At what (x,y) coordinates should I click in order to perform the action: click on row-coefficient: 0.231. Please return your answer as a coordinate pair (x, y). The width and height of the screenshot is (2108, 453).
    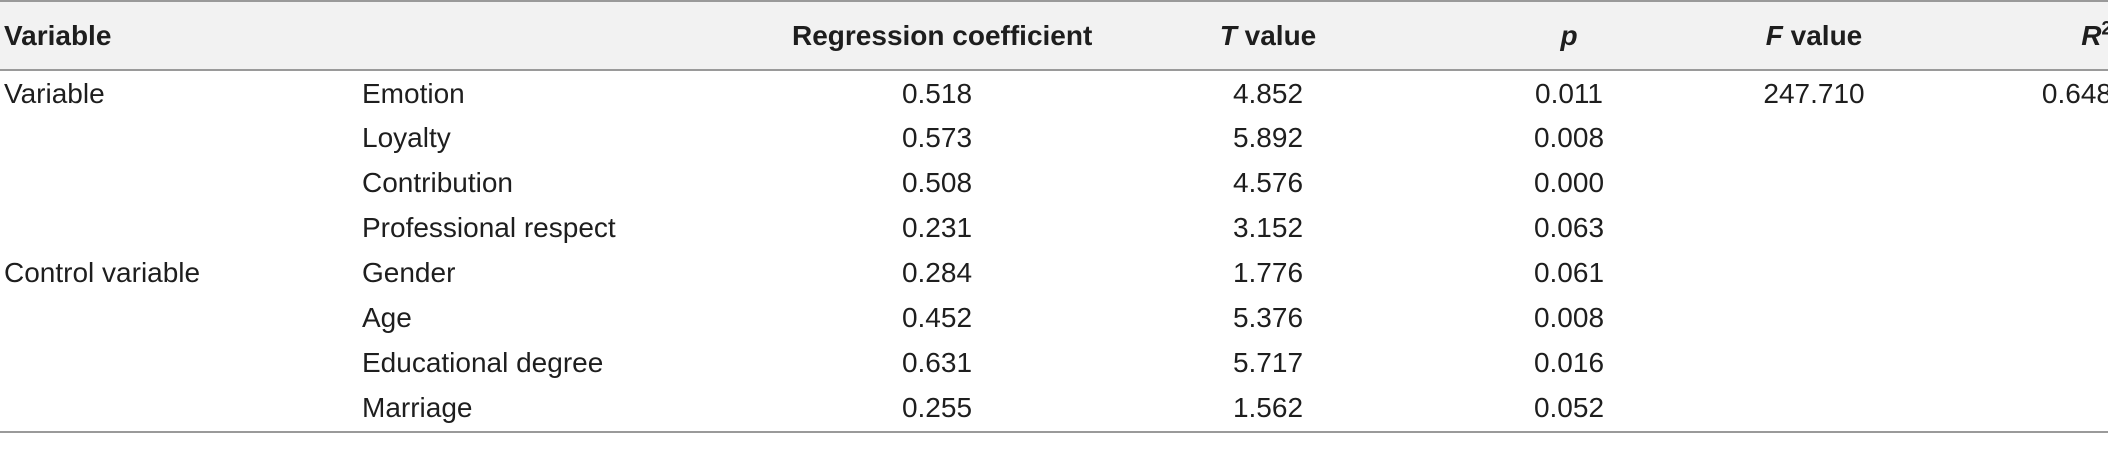
    Looking at the image, I should click on (937, 227).